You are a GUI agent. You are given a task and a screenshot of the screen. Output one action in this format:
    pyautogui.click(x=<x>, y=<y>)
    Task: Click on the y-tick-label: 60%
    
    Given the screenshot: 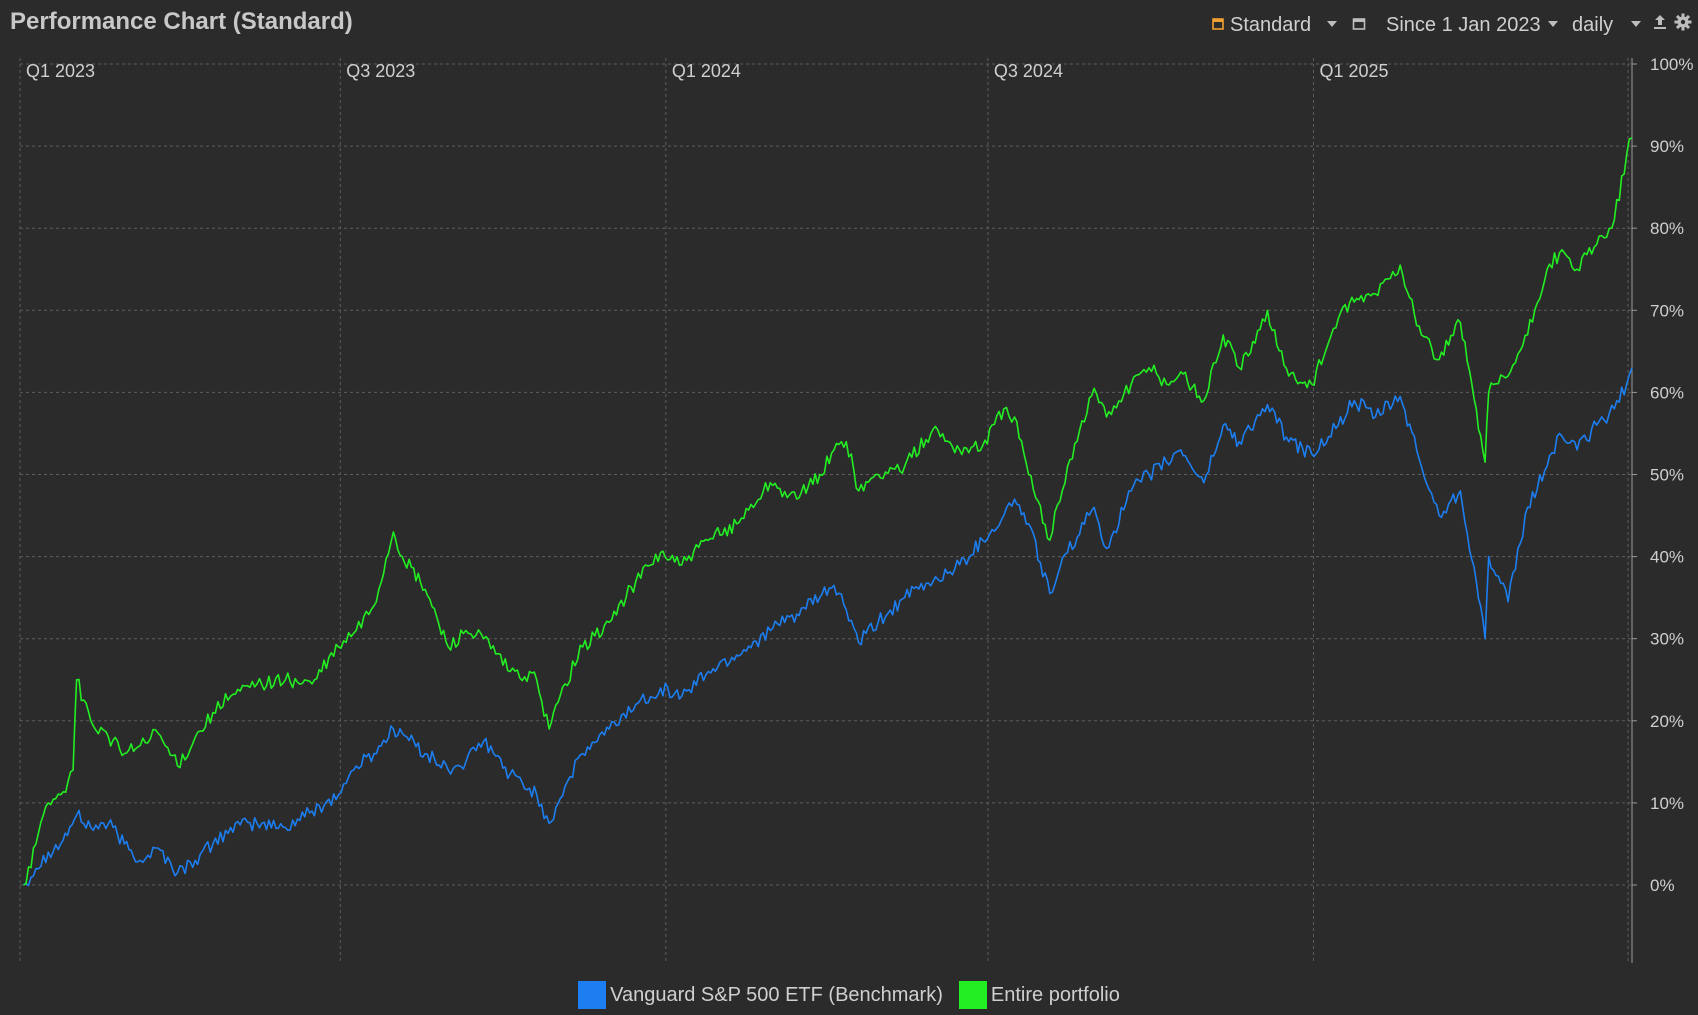 What is the action you would take?
    pyautogui.click(x=1667, y=392)
    